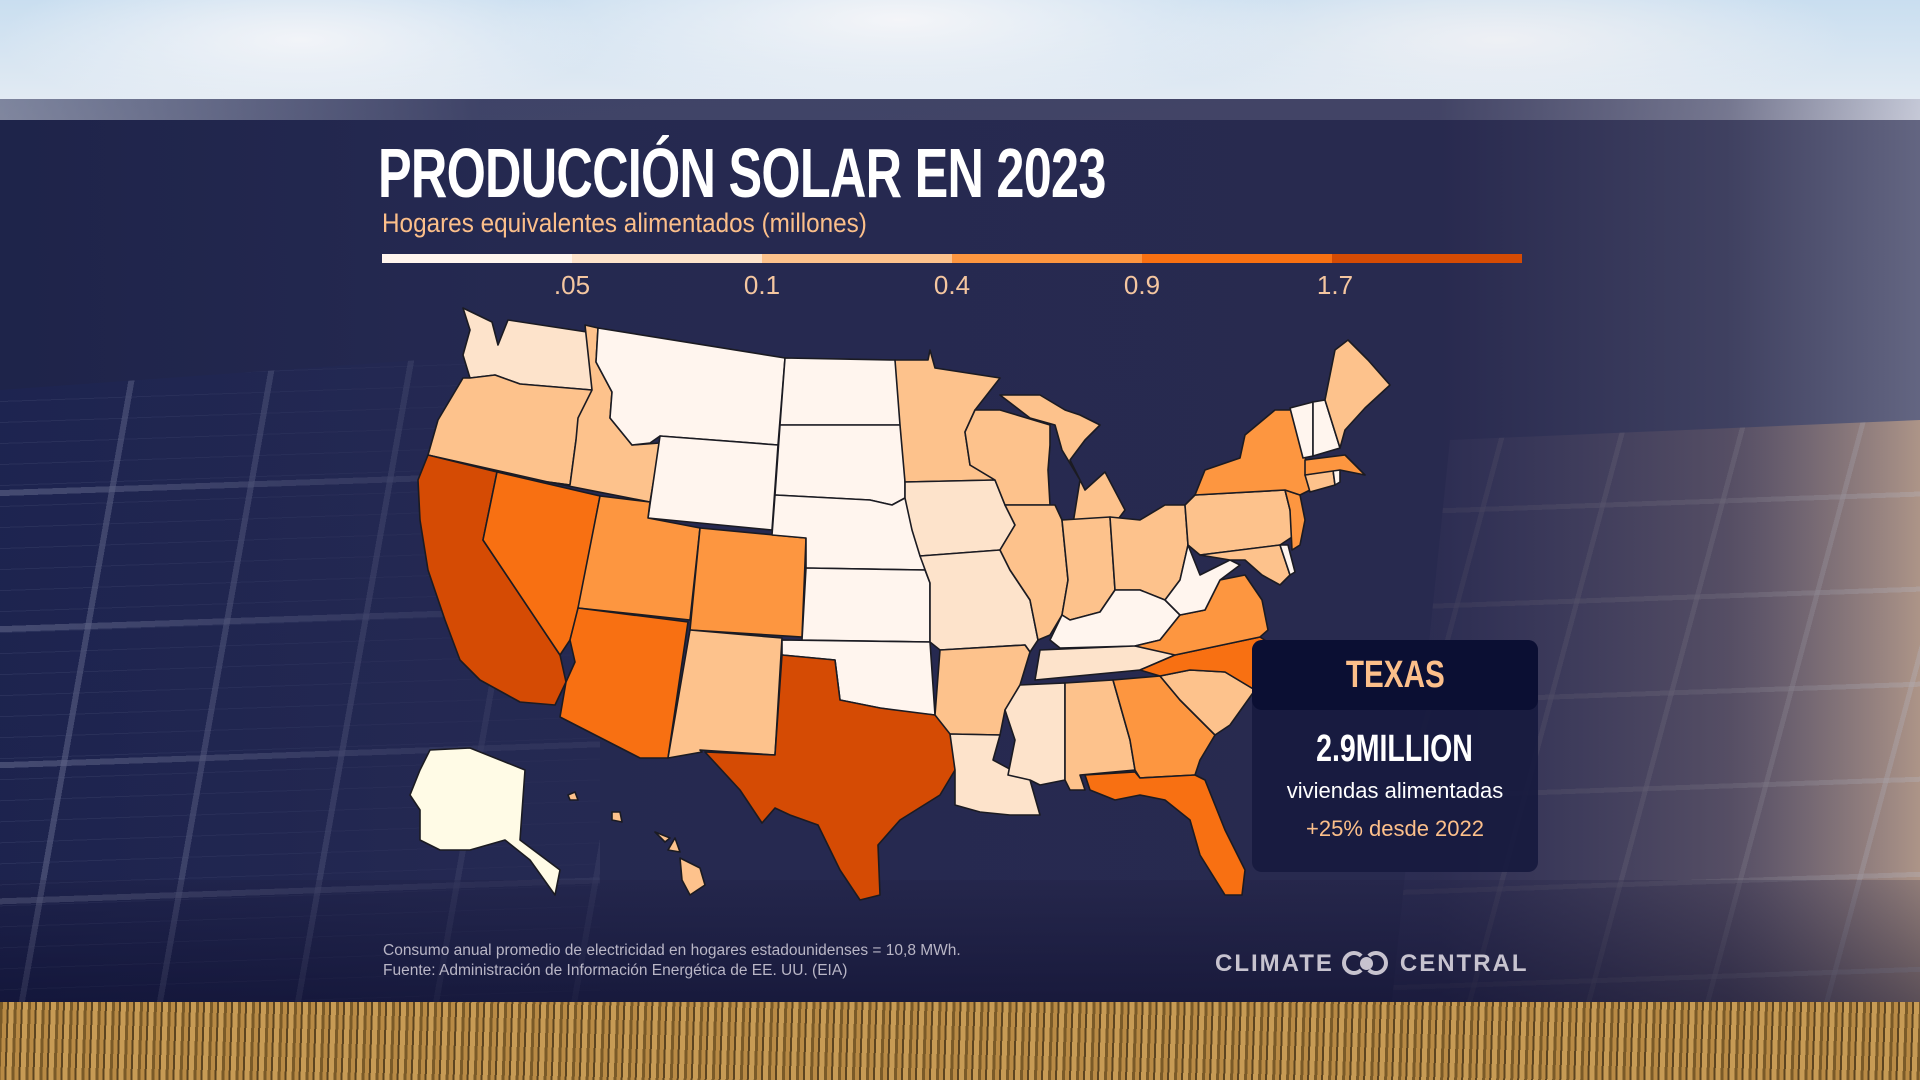 The image size is (1920, 1080). I want to click on state-massachusetts, so click(1335, 465).